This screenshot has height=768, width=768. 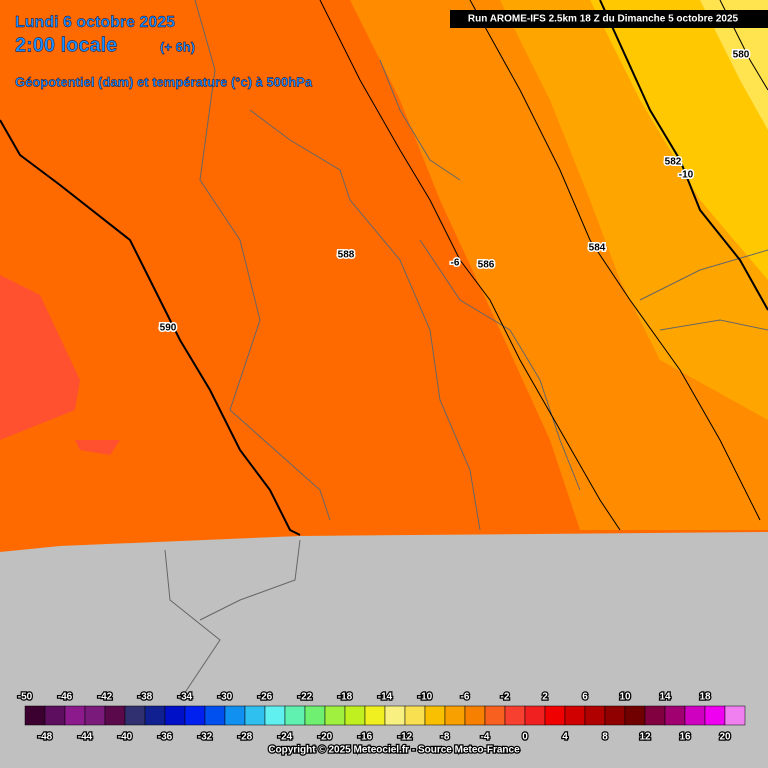 I want to click on contour-label: 584, so click(x=597, y=248).